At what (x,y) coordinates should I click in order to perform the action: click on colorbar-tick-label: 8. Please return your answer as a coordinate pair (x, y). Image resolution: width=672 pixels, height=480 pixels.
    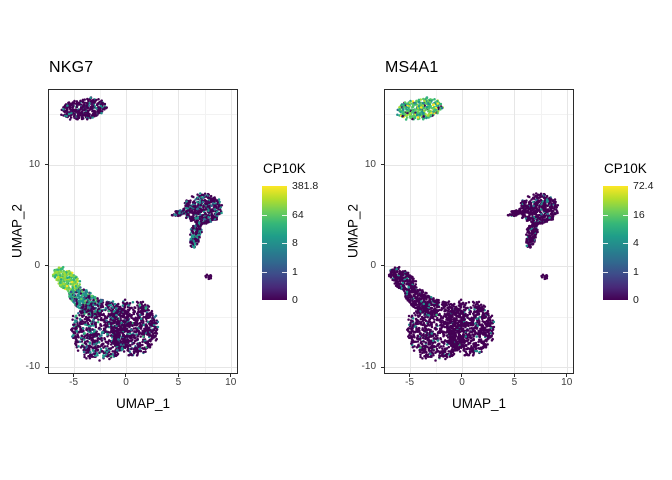
    Looking at the image, I should click on (295, 243).